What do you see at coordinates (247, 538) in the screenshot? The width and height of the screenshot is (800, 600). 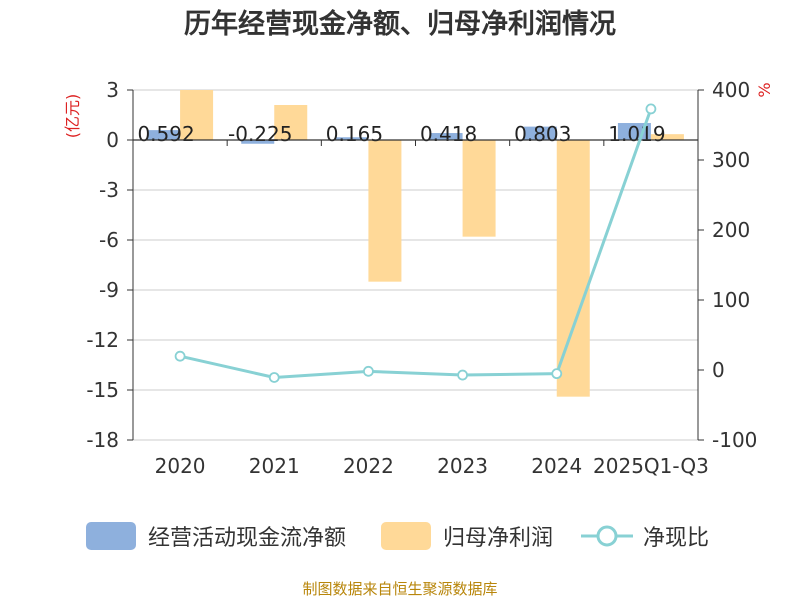 I see `legend-label-cashflow: 经营活动现金流净额` at bounding box center [247, 538].